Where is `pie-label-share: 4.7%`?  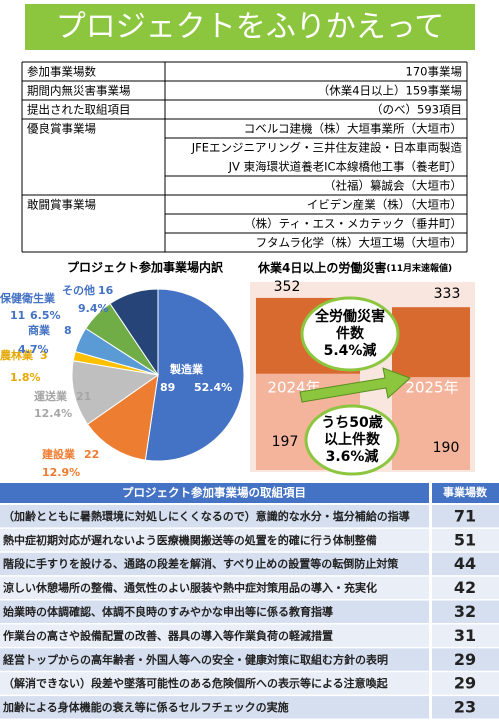
pie-label-share: 4.7% is located at coordinates (33, 349).